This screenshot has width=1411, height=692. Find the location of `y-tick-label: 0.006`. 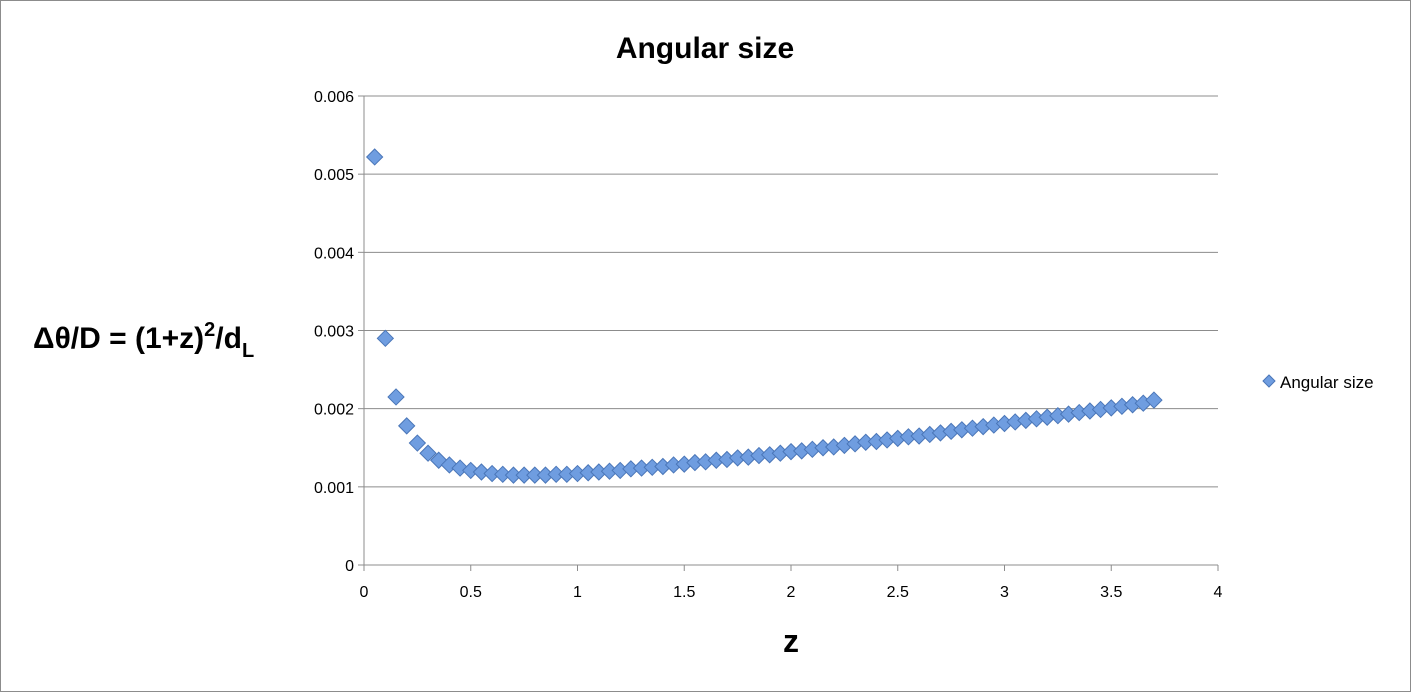

y-tick-label: 0.006 is located at coordinates (334, 97).